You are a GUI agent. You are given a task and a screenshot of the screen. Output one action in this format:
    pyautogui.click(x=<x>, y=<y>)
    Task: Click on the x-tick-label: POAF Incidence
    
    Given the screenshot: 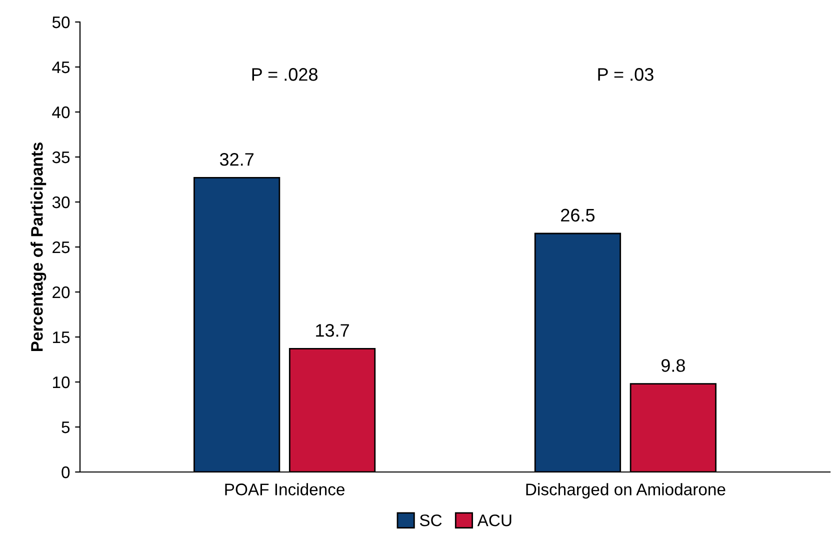 What is the action you would take?
    pyautogui.click(x=284, y=489)
    